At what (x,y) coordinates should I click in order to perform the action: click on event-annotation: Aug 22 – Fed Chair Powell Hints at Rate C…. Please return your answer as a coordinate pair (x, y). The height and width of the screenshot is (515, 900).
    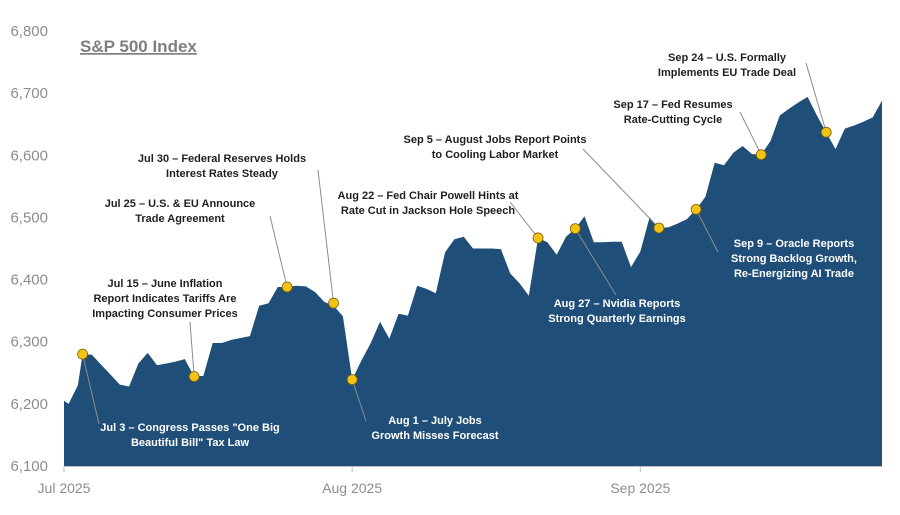
    Looking at the image, I should click on (428, 203).